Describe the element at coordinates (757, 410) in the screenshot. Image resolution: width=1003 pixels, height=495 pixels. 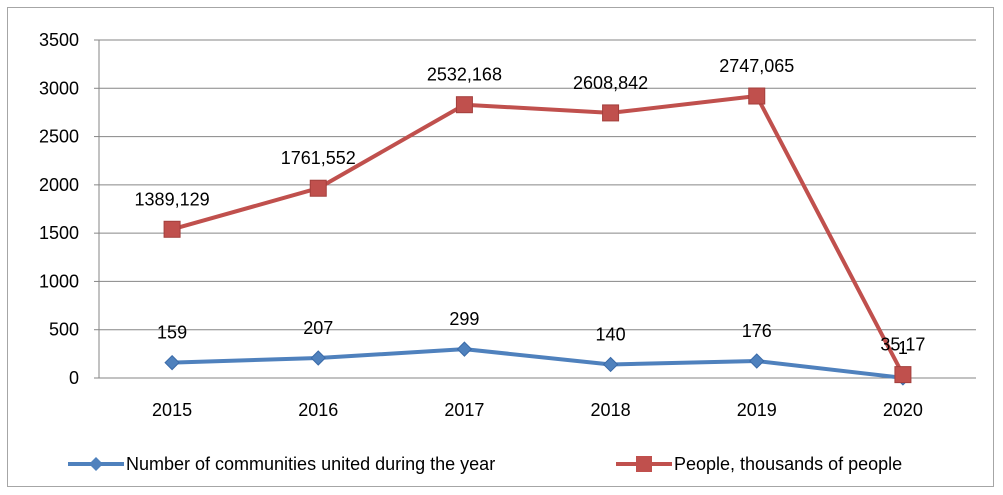
I see `x-tick-label: 2019` at that location.